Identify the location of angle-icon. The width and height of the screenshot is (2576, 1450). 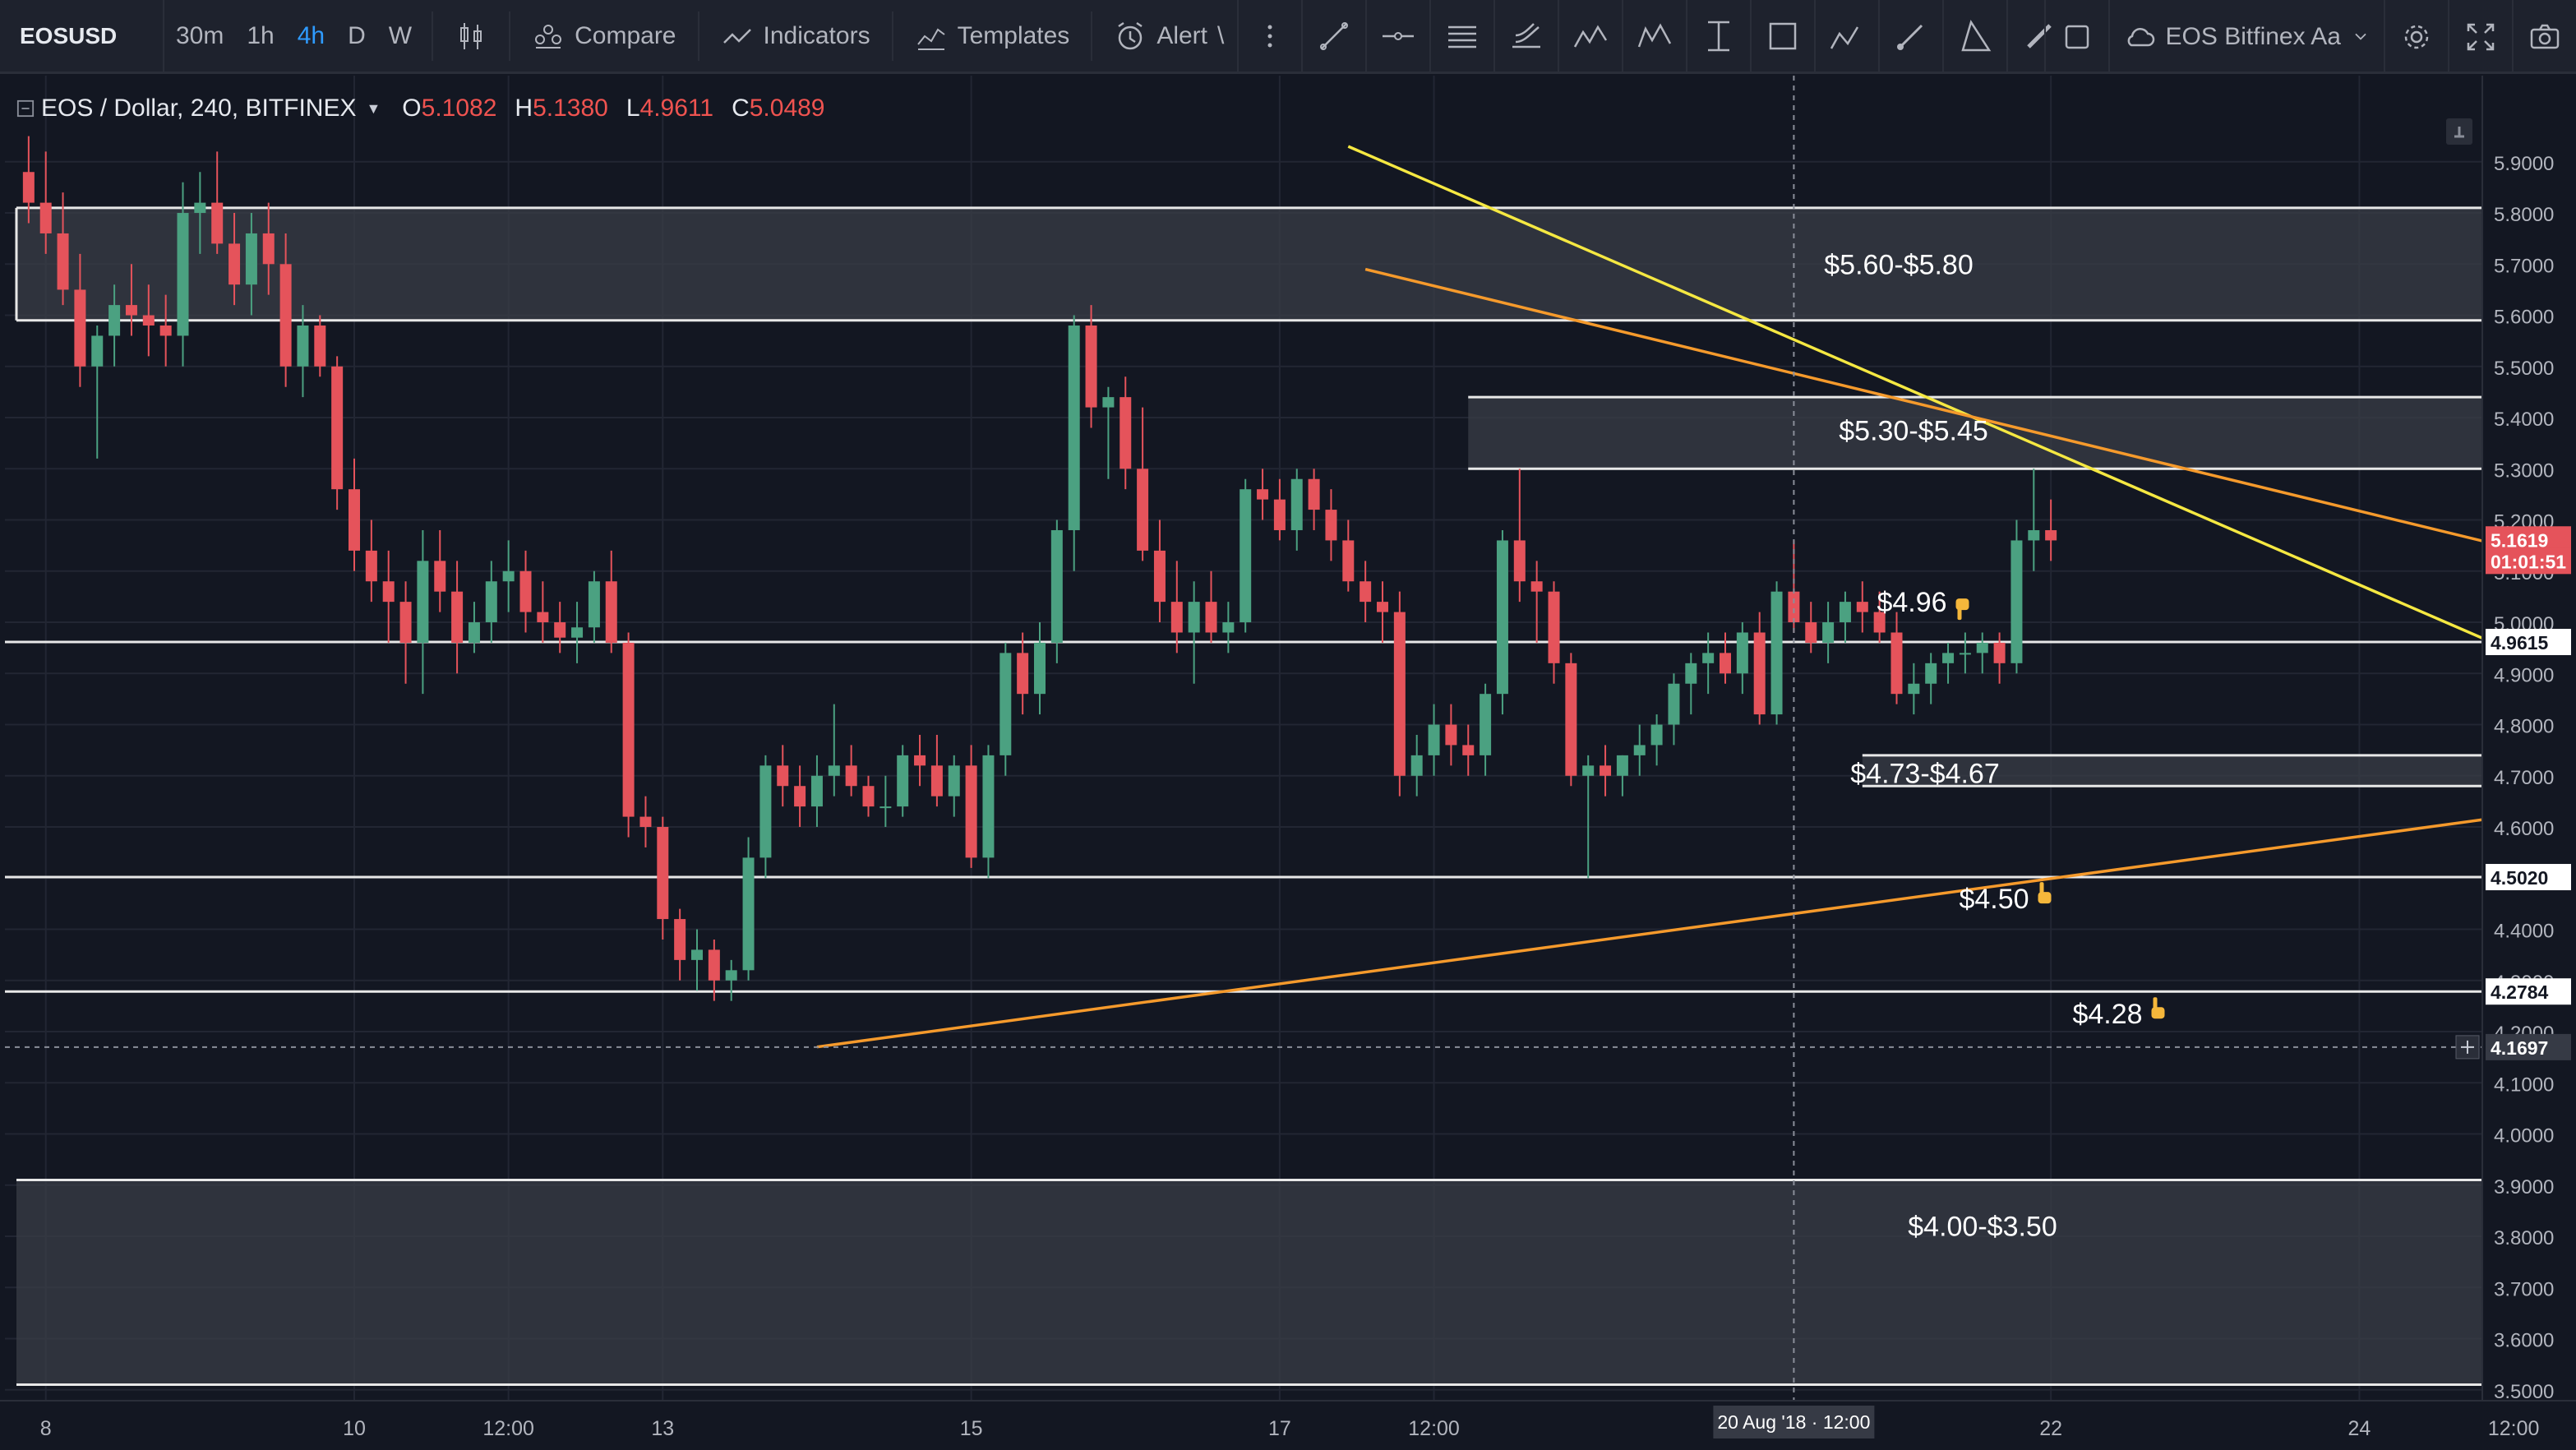
(1977, 35).